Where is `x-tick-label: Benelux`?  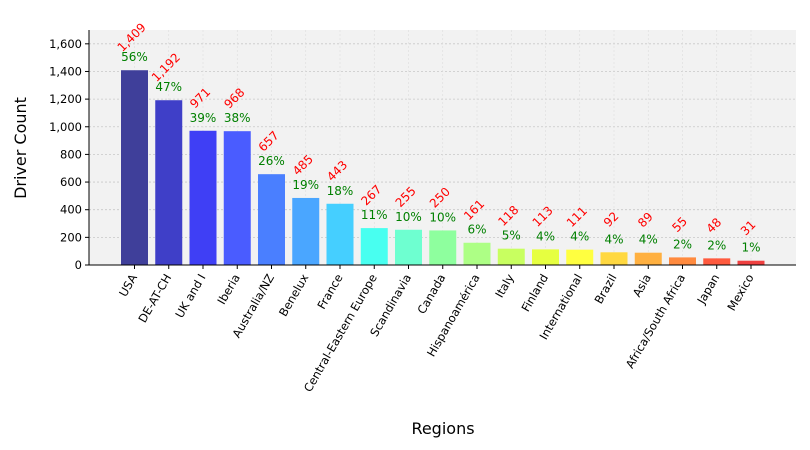
x-tick-label: Benelux is located at coordinates (294, 295).